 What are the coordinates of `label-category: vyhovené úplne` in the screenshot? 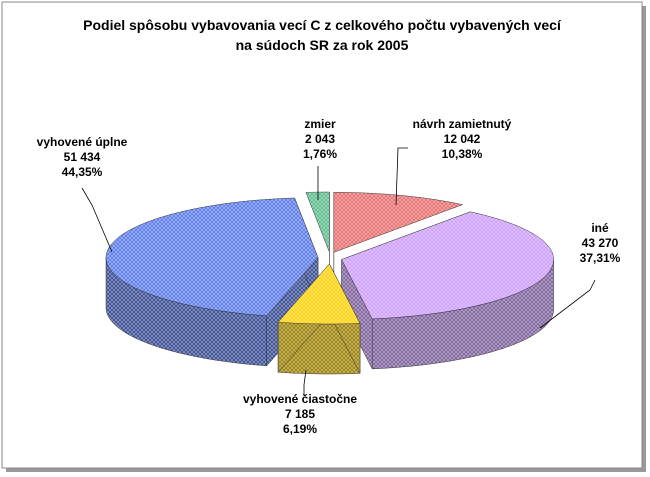 It's located at (82, 142).